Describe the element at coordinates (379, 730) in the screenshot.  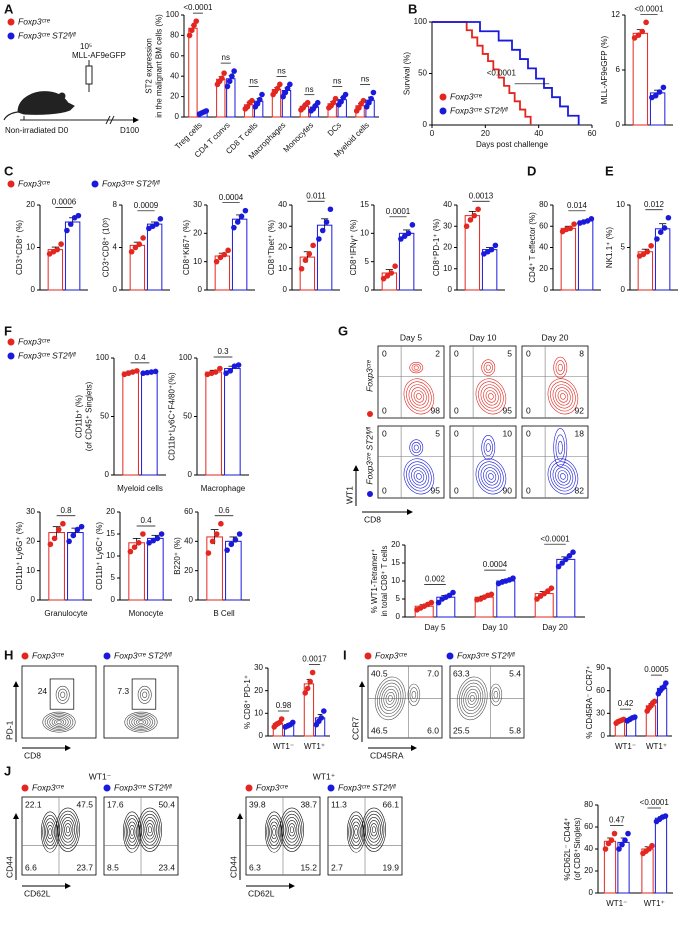
I see `quadrant-value: 46.5` at that location.